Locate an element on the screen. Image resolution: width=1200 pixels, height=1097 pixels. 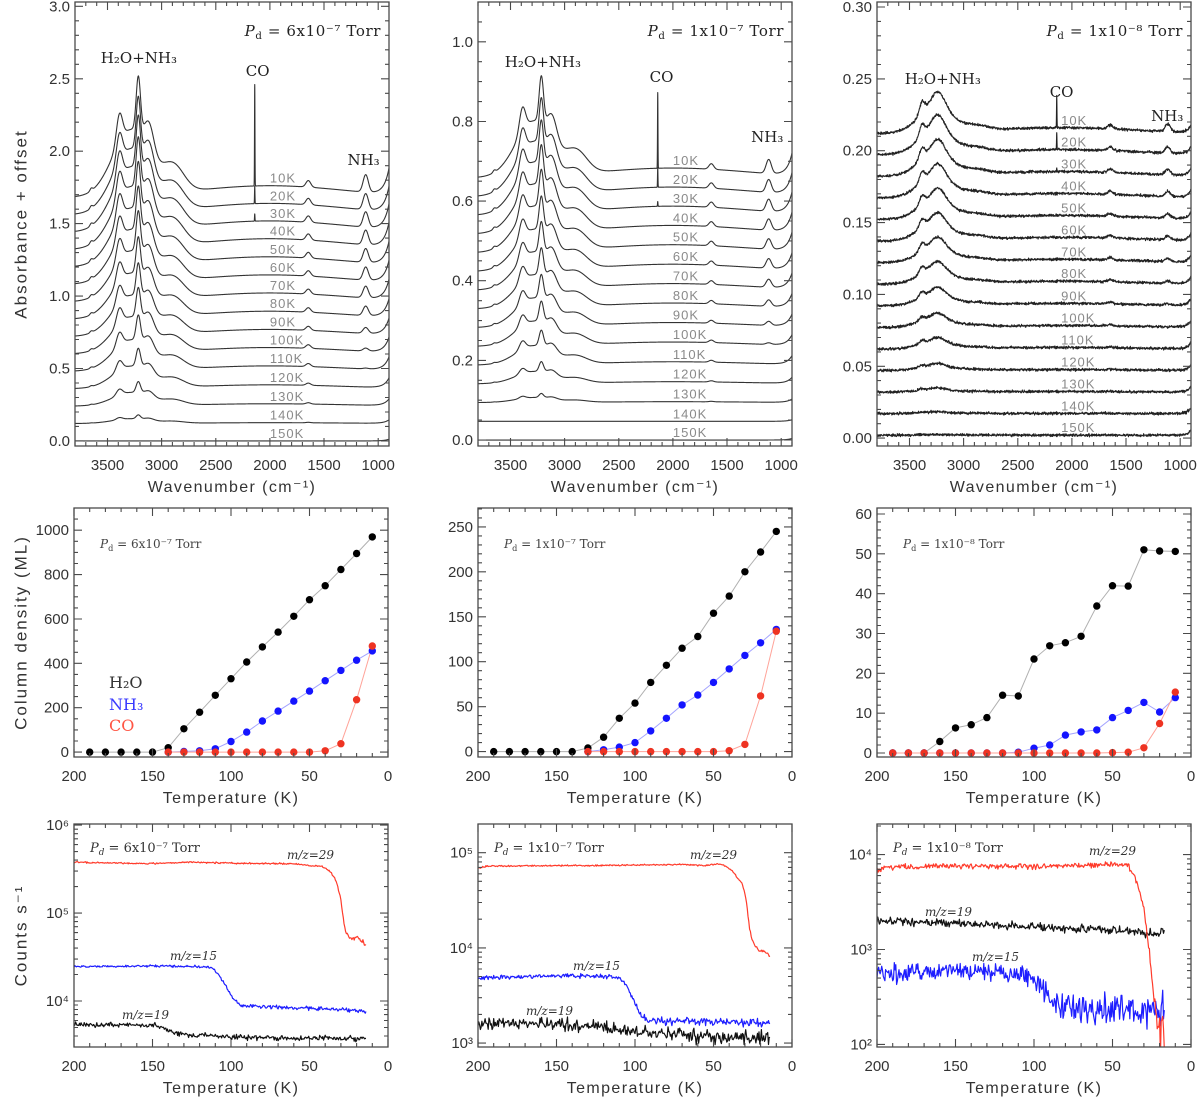
y-tick-label: 10⁴ is located at coordinates (860, 855).